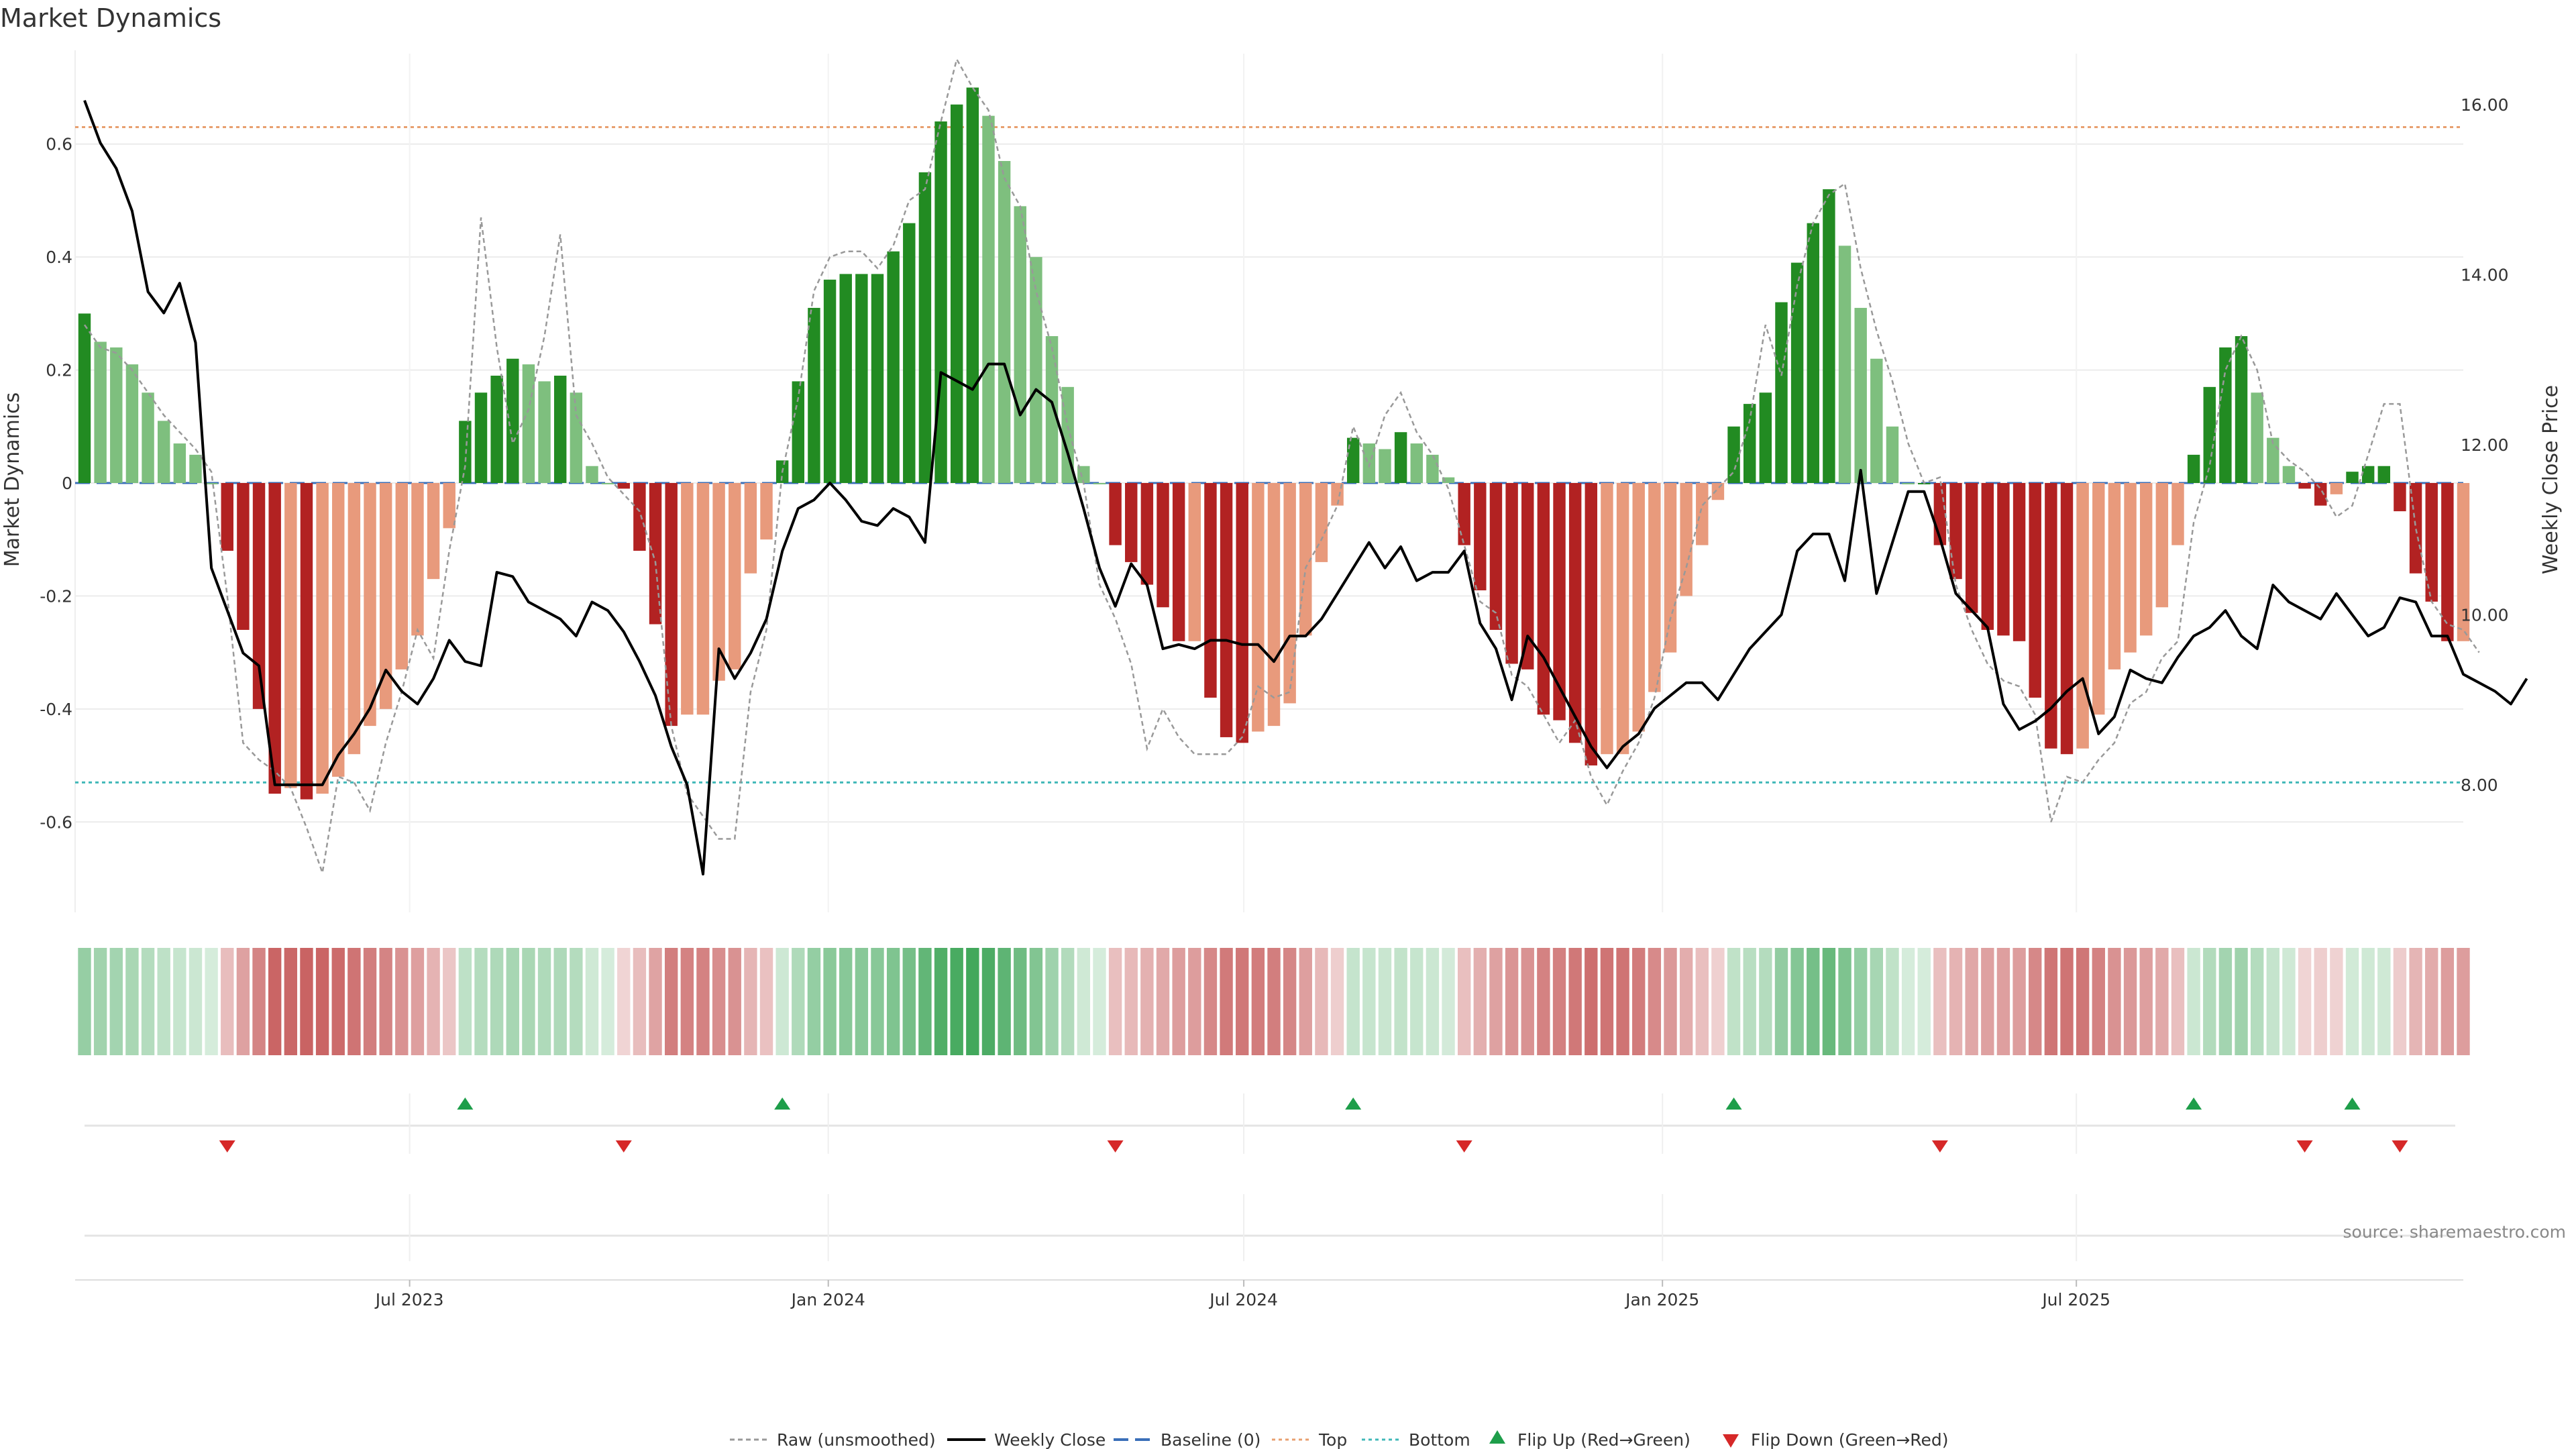 This screenshot has width=2576, height=1449. What do you see at coordinates (2194, 1103) in the screenshot?
I see `flip-up-marker` at bounding box center [2194, 1103].